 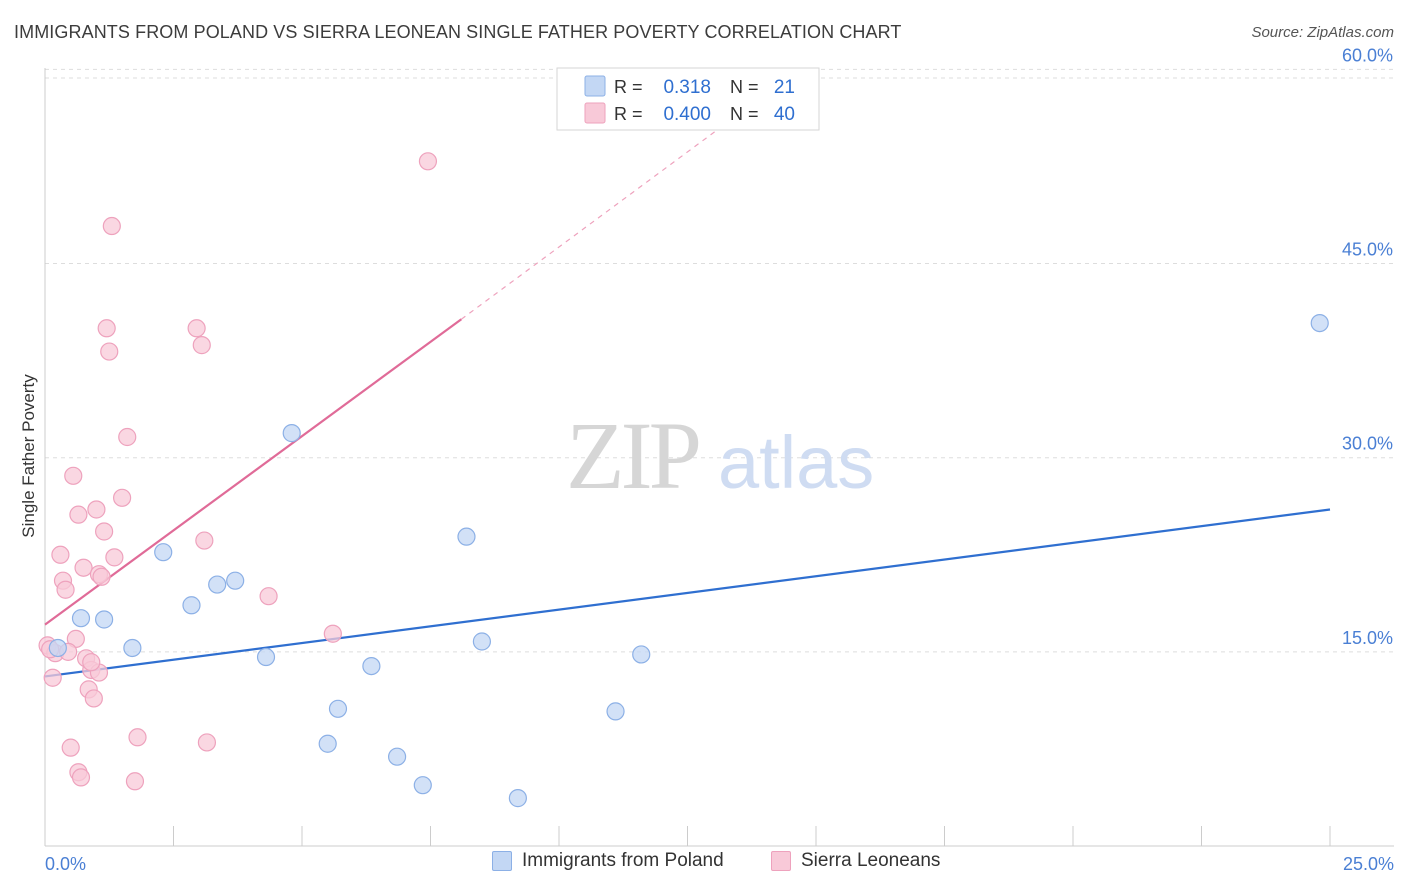 What do you see at coordinates (1367, 638) in the screenshot?
I see `y-tick-label: 15.0%` at bounding box center [1367, 638].